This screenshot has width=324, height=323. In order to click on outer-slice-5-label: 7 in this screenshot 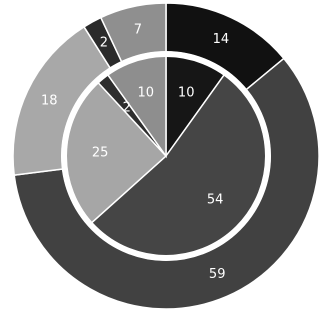, I will do `click(138, 30)`.